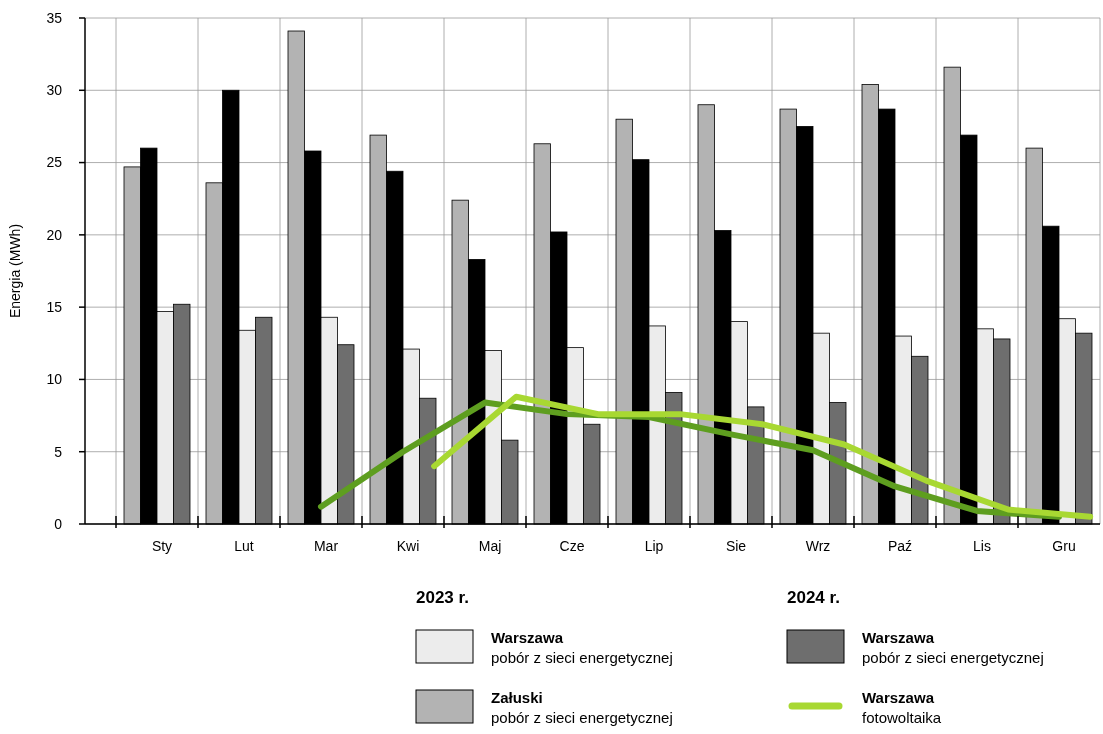 The width and height of the screenshot is (1103, 734). Describe the element at coordinates (654, 546) in the screenshot. I see `x-tick-label: Lip` at that location.